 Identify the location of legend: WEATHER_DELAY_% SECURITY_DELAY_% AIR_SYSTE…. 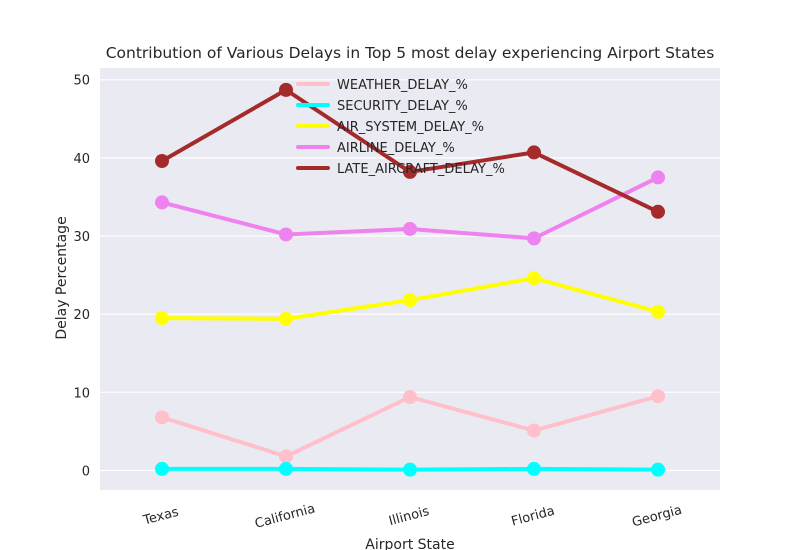
(400, 127).